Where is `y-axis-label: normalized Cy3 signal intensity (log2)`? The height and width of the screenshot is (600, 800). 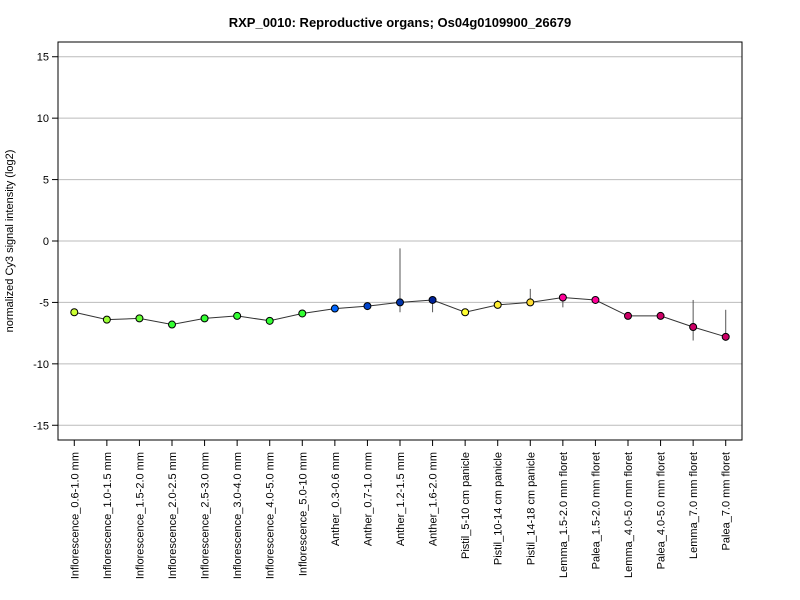
y-axis-label: normalized Cy3 signal intensity (log2) is located at coordinates (10, 241).